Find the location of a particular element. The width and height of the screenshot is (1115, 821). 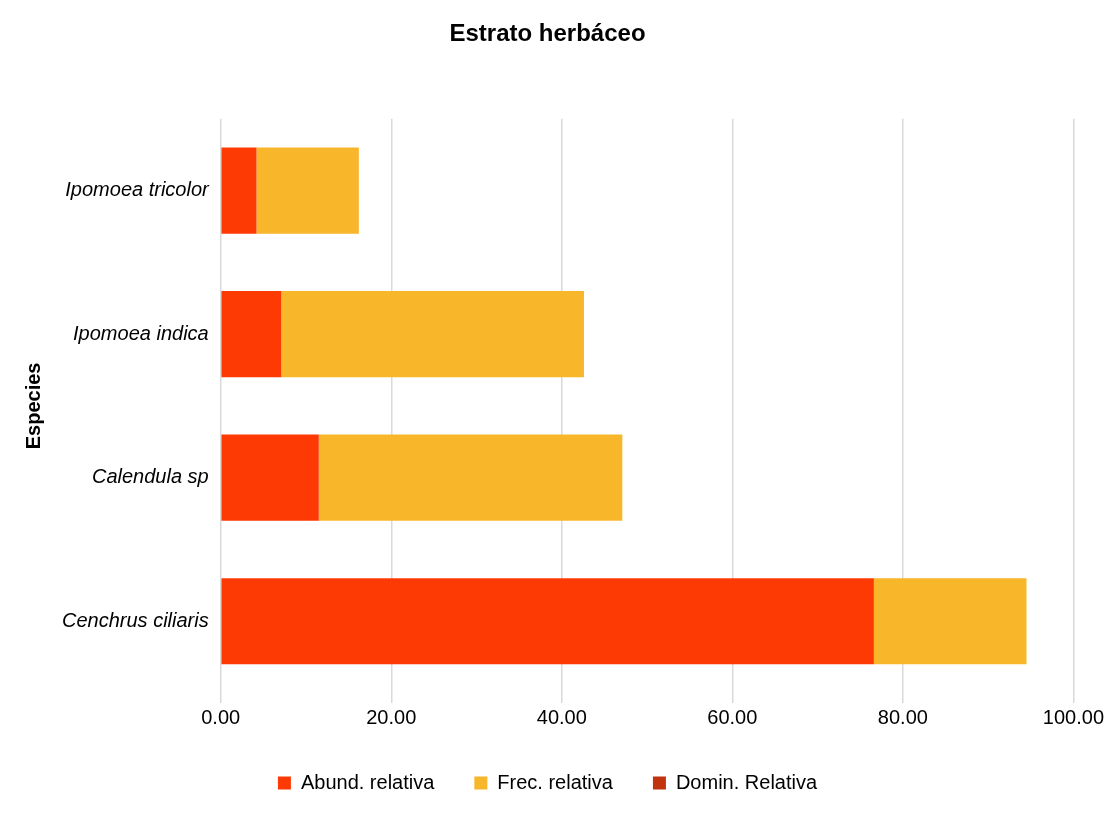

legend-label: Domin. Relativa is located at coordinates (746, 781).